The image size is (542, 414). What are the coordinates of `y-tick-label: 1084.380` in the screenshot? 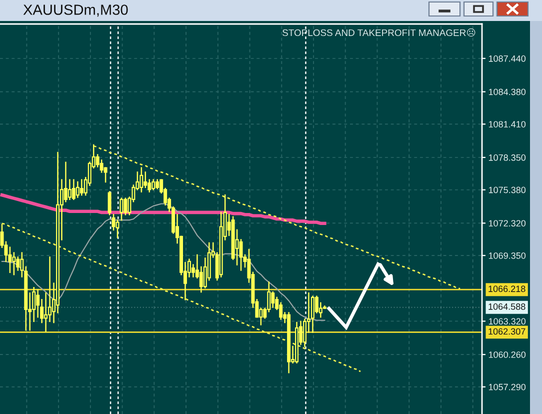 It's located at (507, 92).